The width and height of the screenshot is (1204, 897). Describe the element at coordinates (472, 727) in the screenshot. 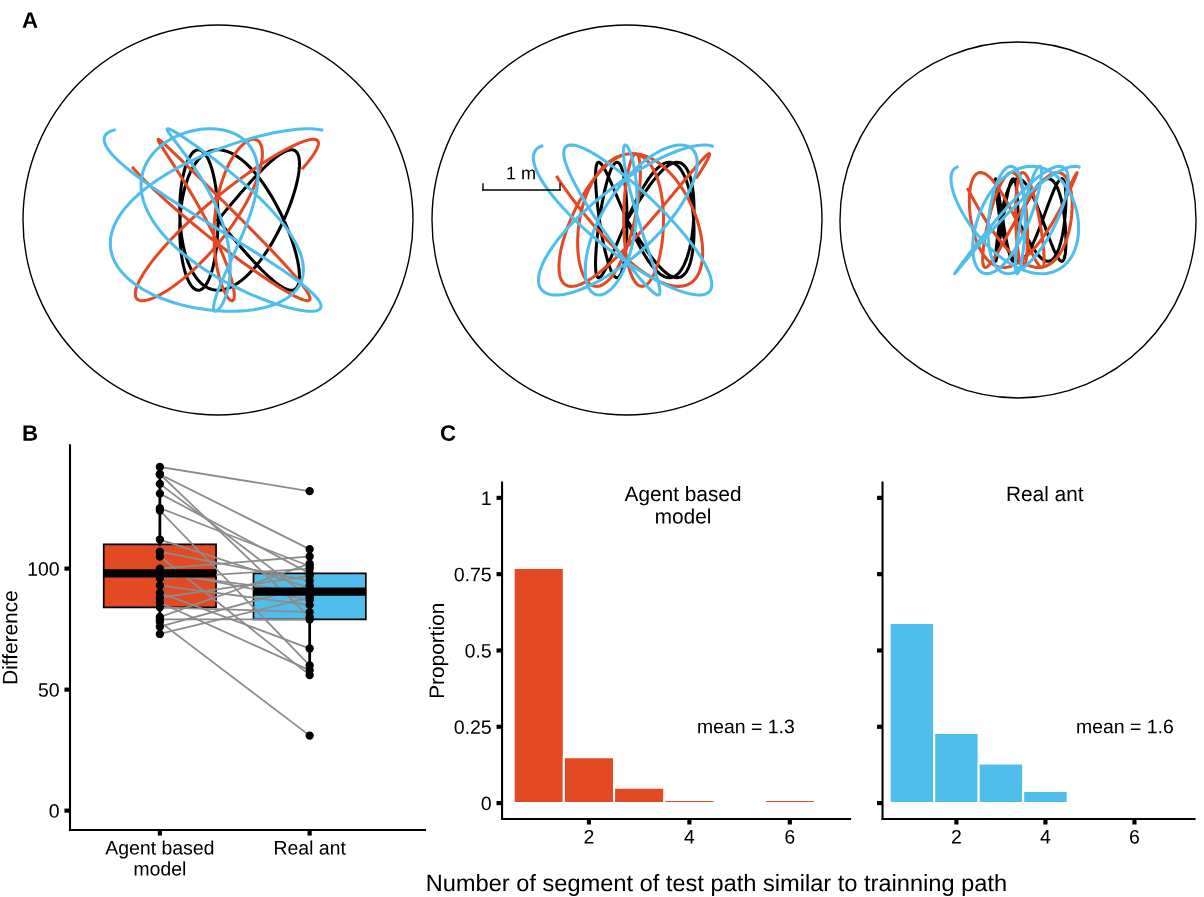

I see `y-tick-label: 0.25` at that location.